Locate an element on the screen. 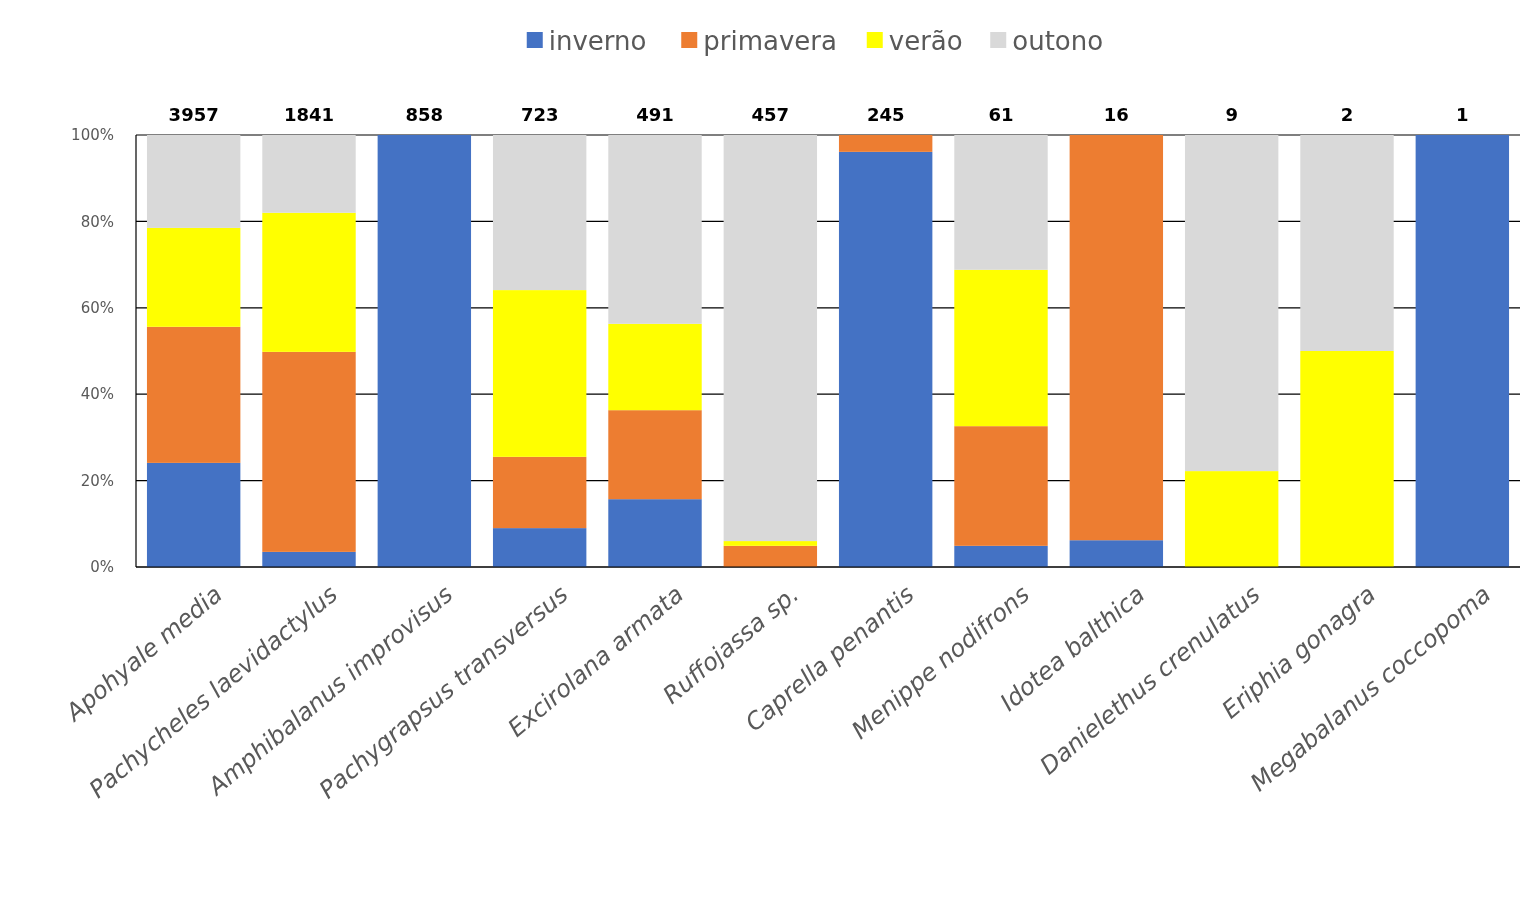  annotation: 245 is located at coordinates (885, 114).